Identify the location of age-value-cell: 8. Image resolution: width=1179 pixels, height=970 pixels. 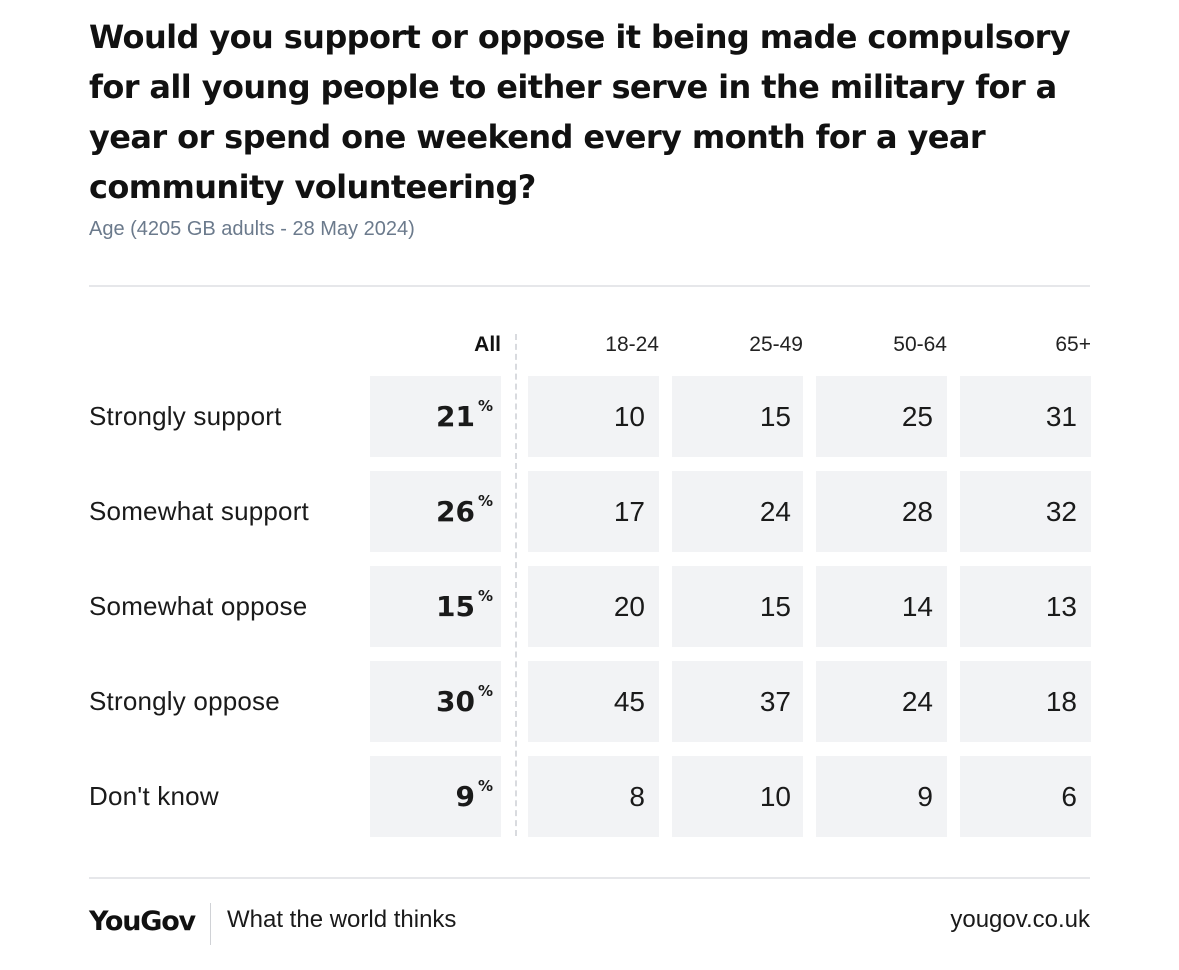
(593, 796).